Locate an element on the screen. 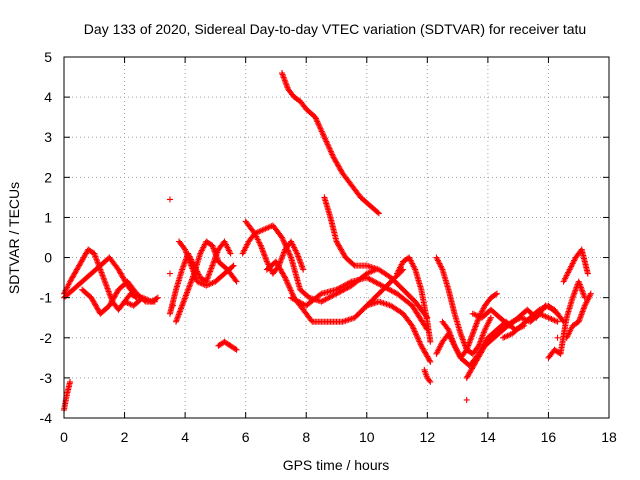 The height and width of the screenshot is (480, 640). x-tick-label: 12 is located at coordinates (428, 437).